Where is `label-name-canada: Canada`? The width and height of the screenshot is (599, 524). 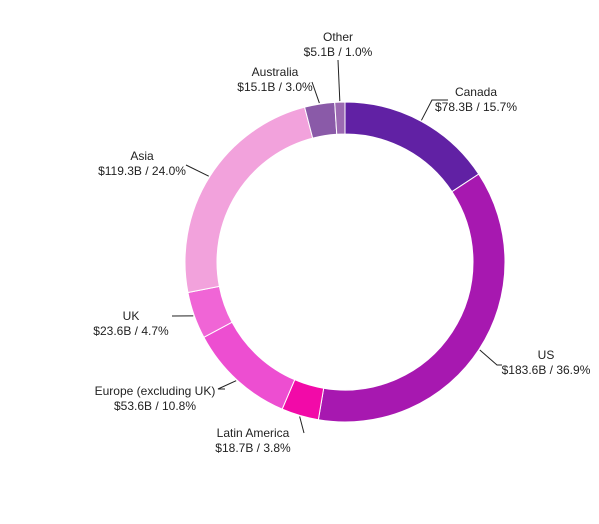 label-name-canada: Canada is located at coordinates (476, 92).